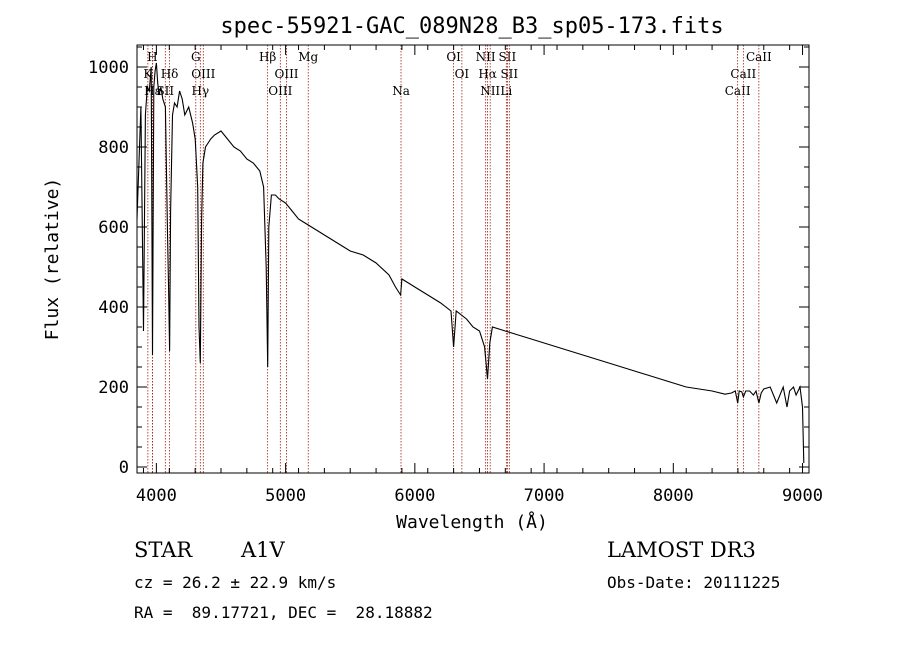  Describe the element at coordinates (759, 57) in the screenshot. I see `line-label-23: CaII` at that location.